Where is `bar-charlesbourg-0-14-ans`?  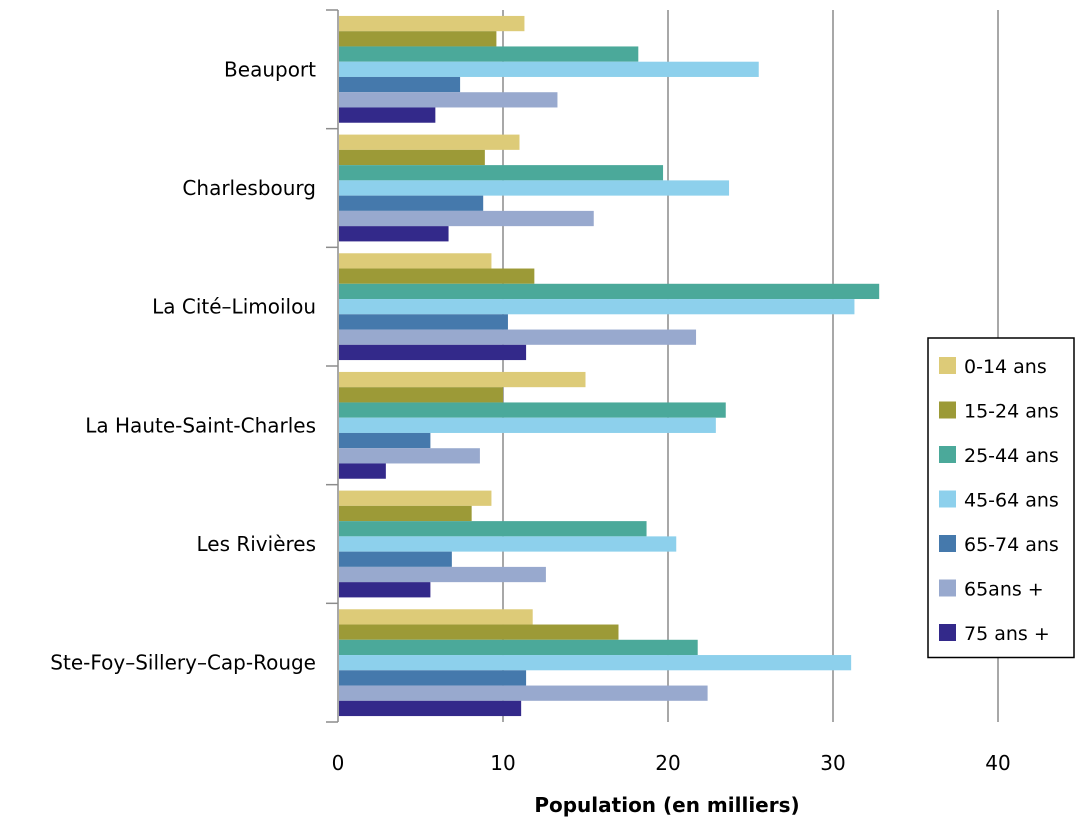 bar-charlesbourg-0-14-ans is located at coordinates (429, 142).